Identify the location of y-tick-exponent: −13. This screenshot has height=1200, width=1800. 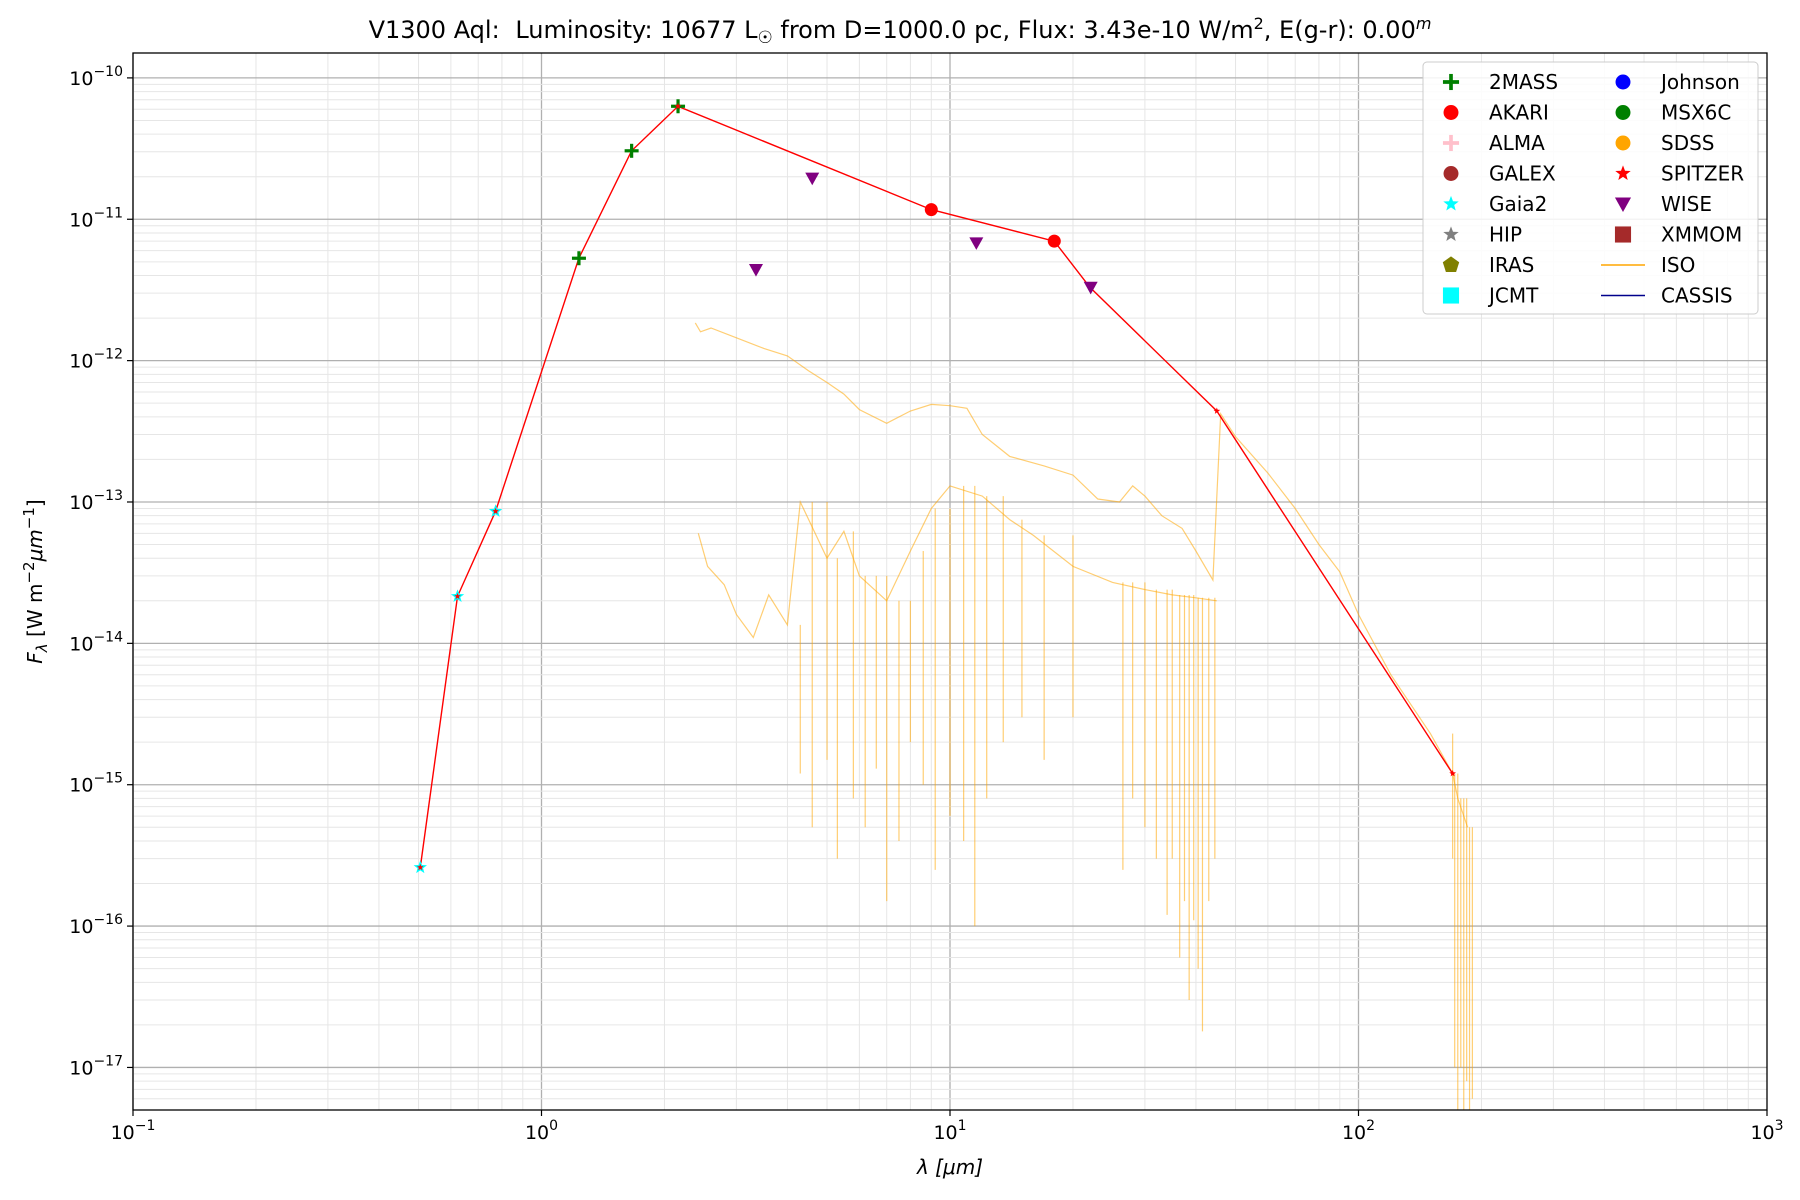
(108, 496).